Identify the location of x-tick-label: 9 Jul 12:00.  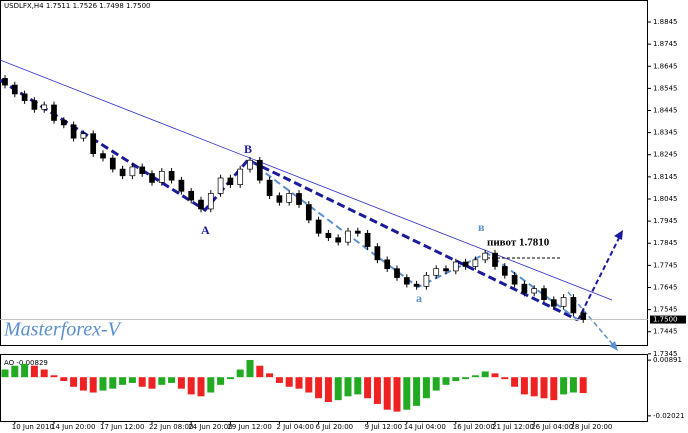
(384, 427).